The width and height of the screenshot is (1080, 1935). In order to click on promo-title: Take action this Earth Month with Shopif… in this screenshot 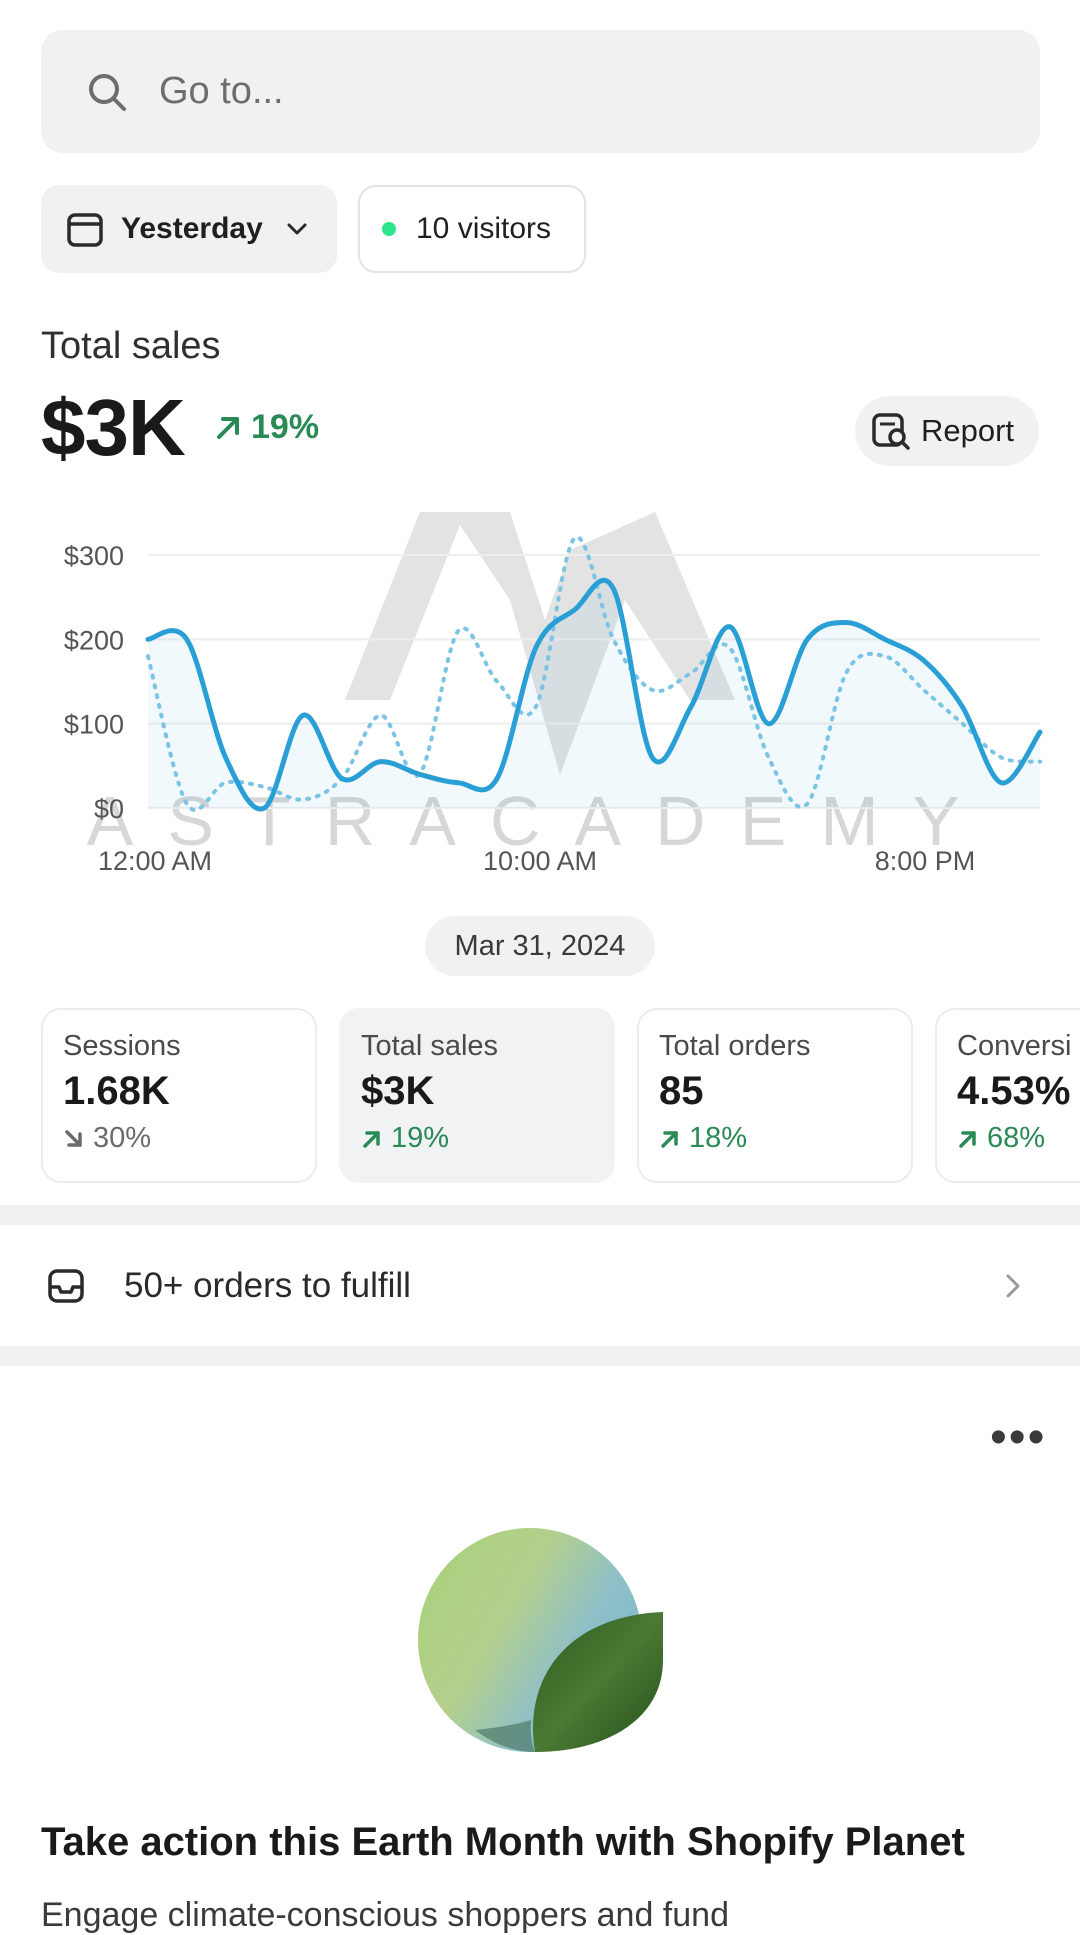, I will do `click(503, 1842)`.